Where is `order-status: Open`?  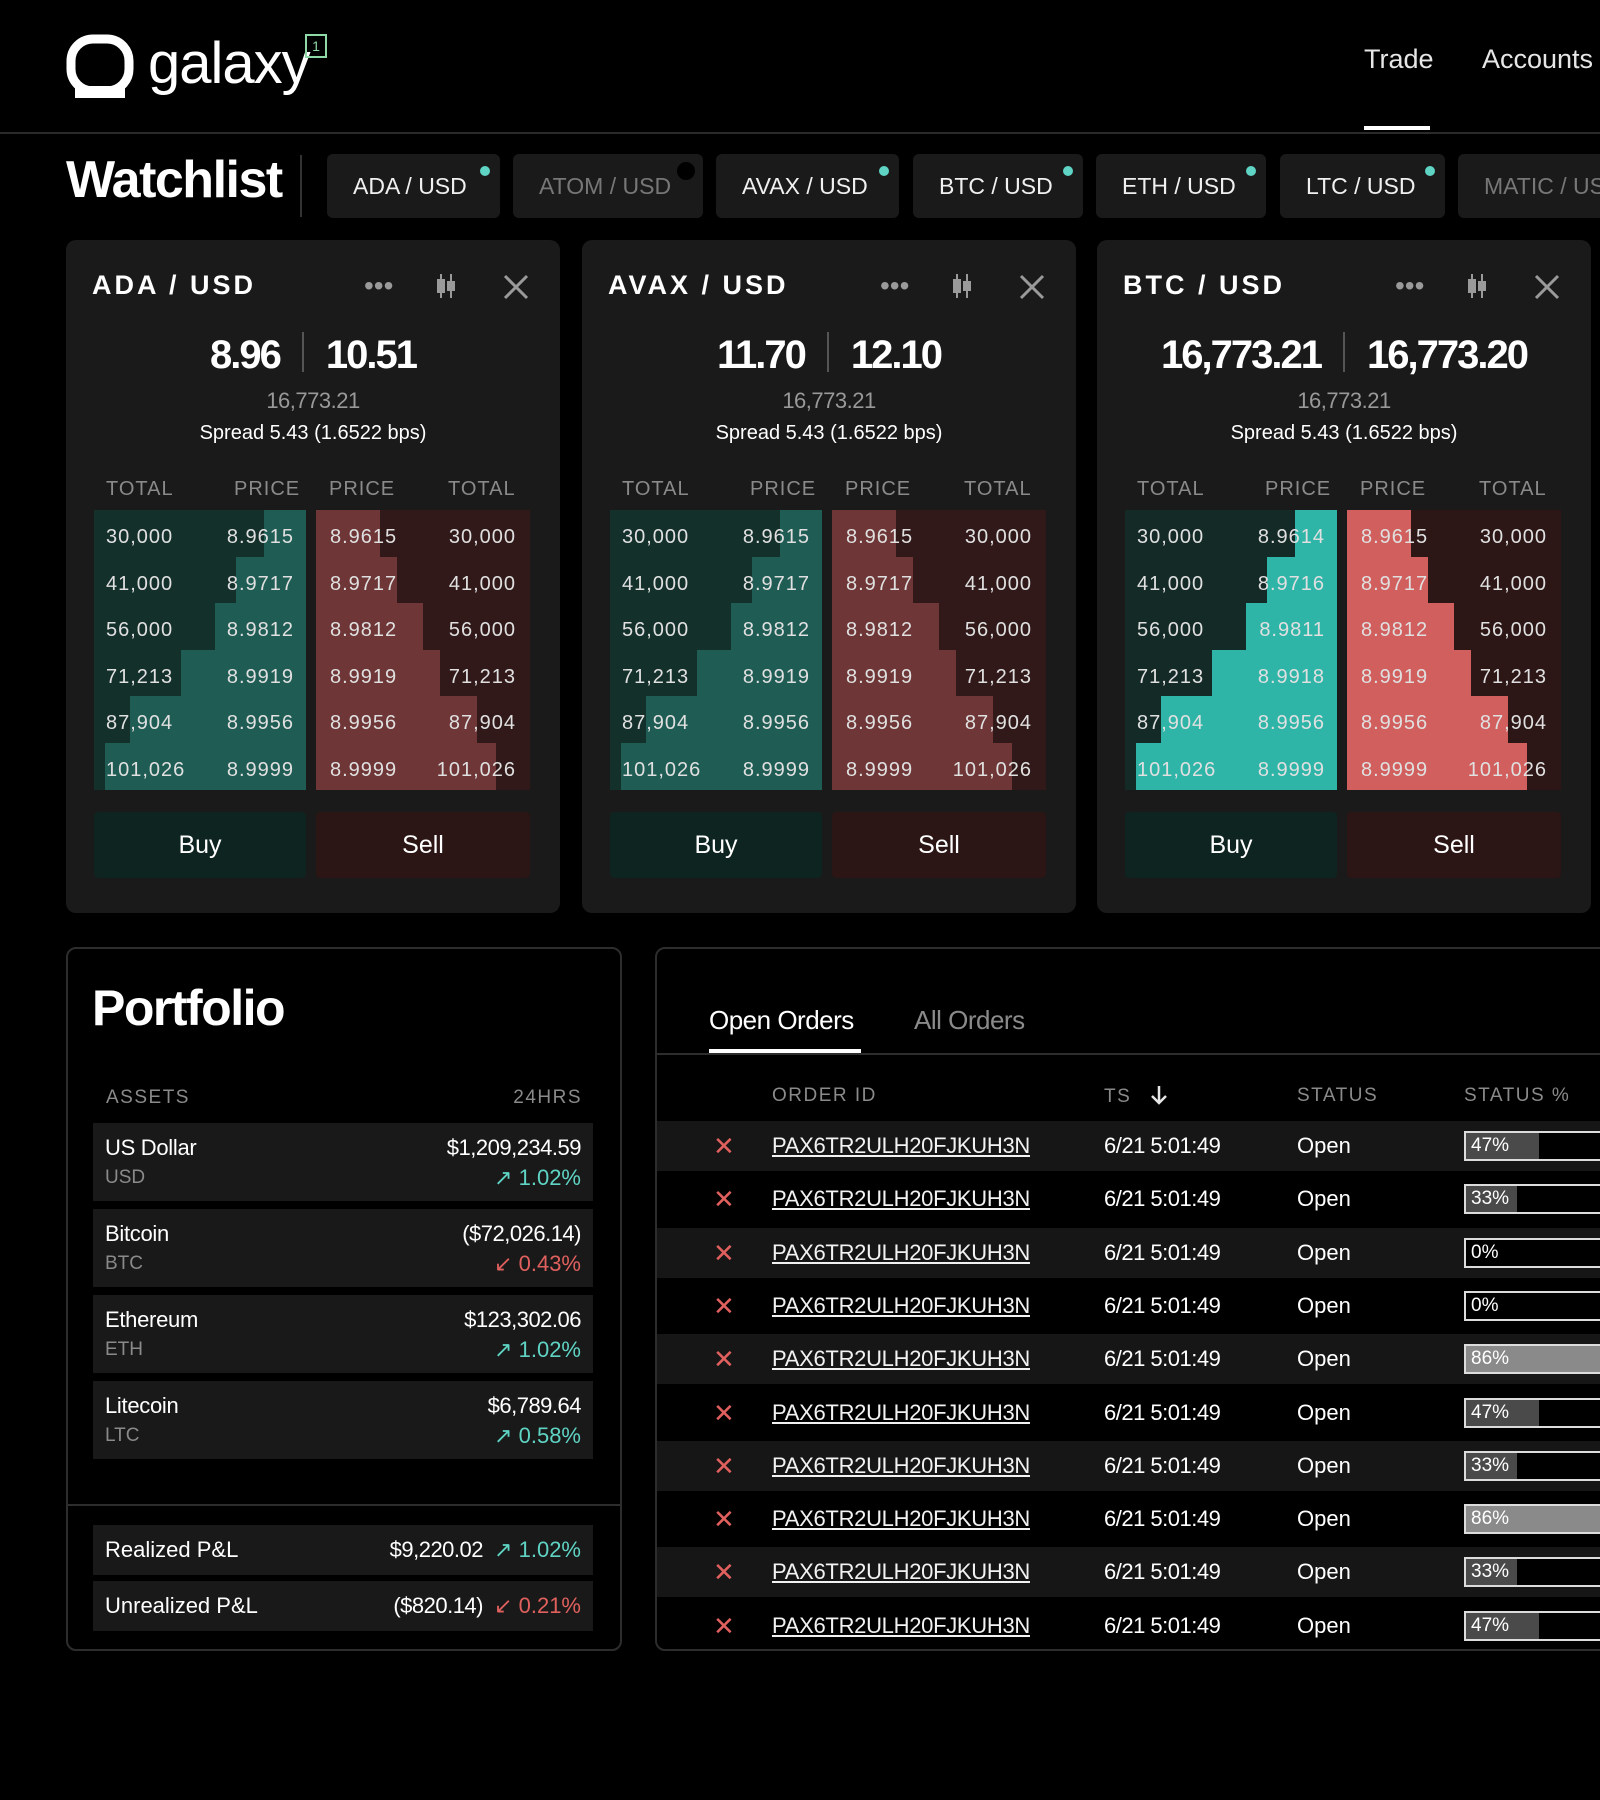
order-status: Open is located at coordinates (1324, 1465).